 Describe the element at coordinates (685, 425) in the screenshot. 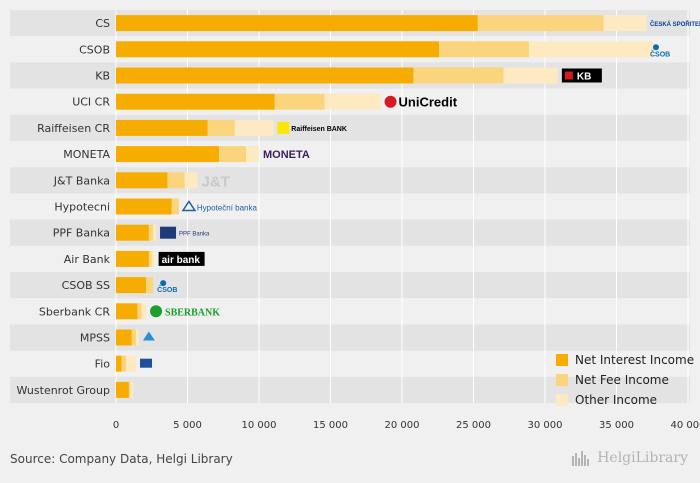

I see `x-tick-label: 40 000` at that location.